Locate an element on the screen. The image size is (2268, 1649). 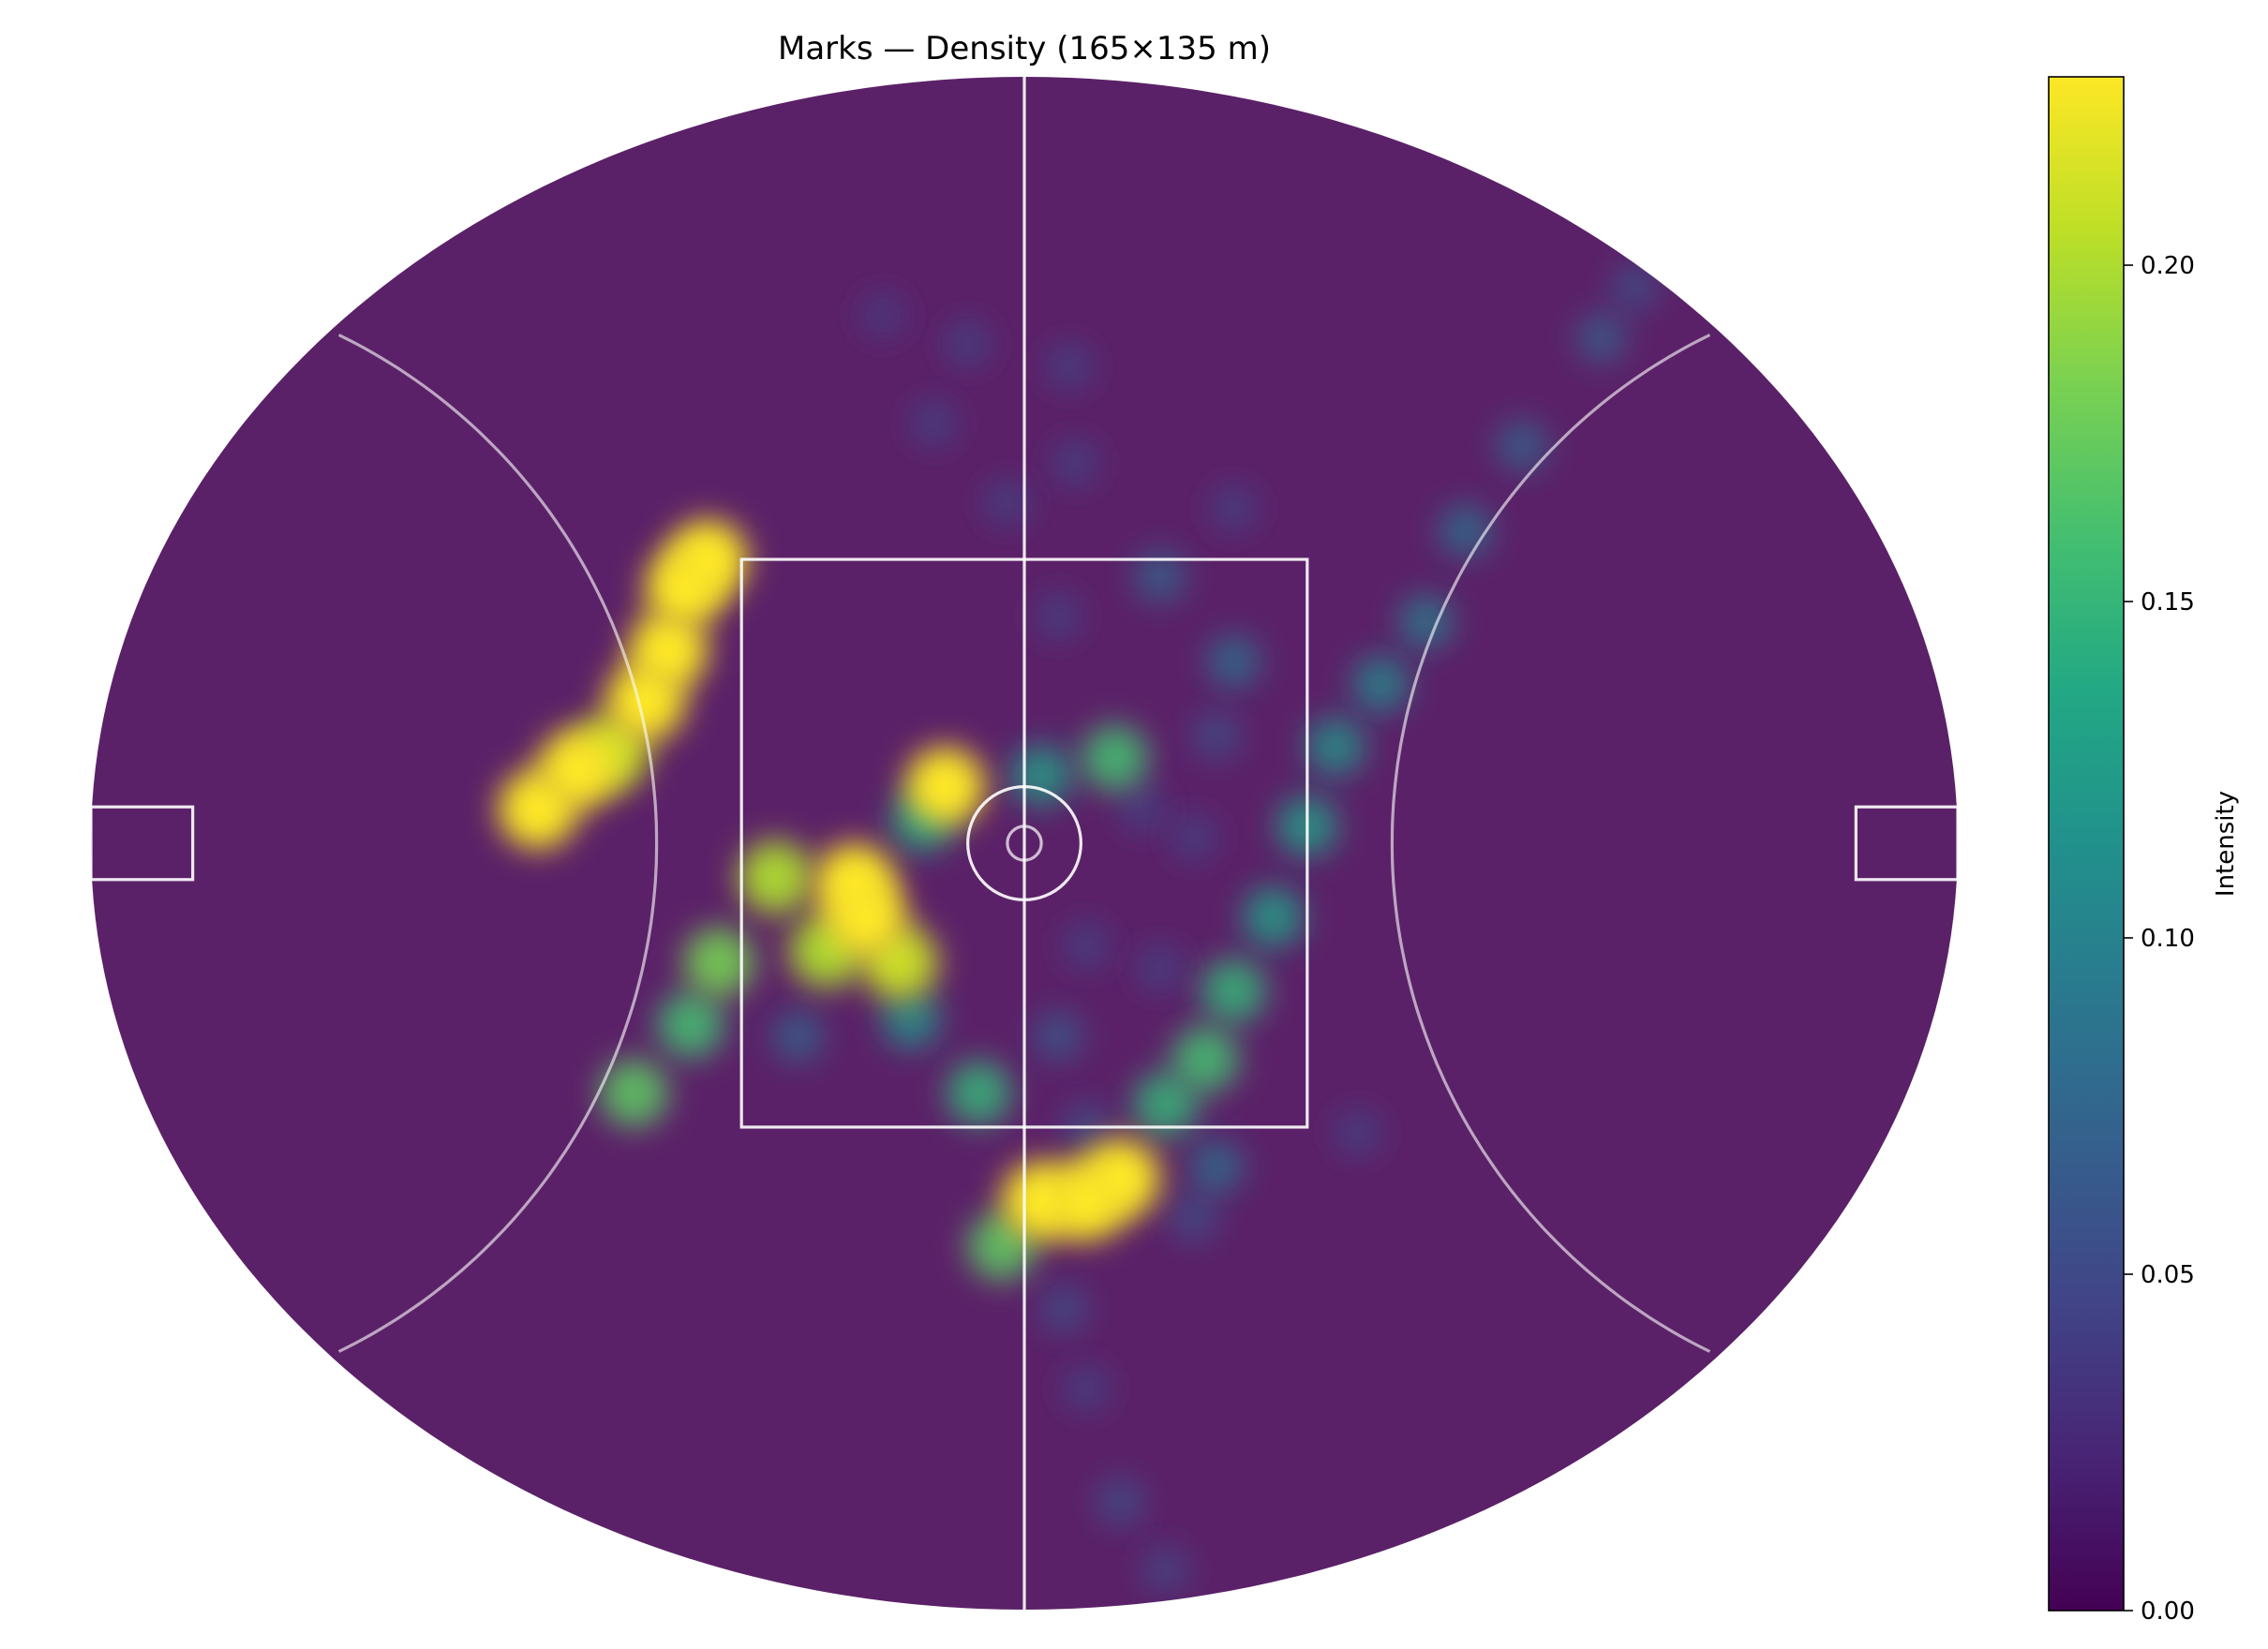
colorbar-ticks: 0.00 0.05 0.10 0.15 0.20 is located at coordinates (2159, 939).